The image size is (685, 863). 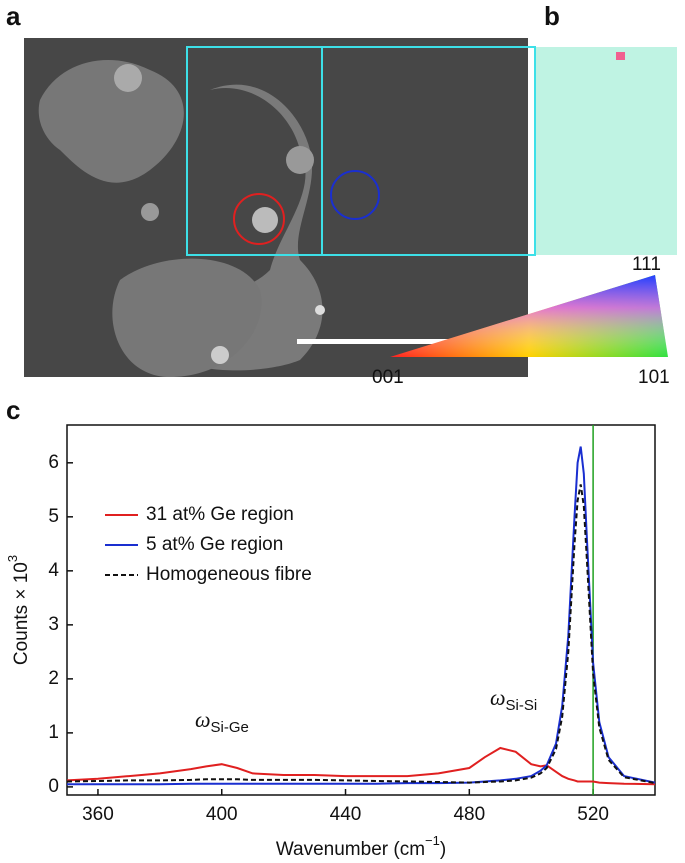 I want to click on y-tick-label: 0, so click(x=53, y=786).